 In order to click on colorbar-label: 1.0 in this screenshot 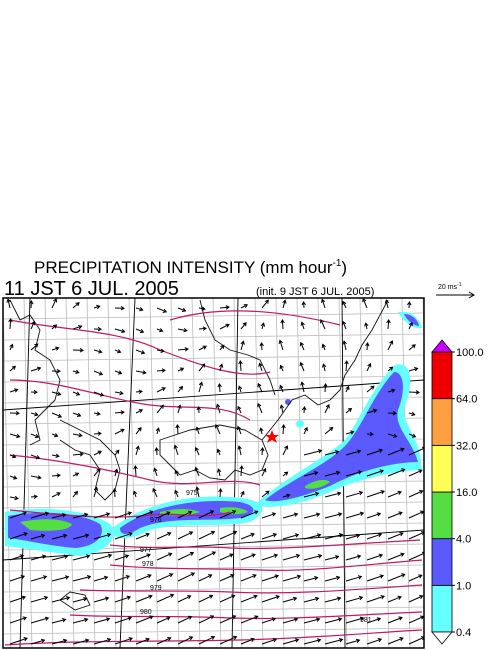, I will do `click(463, 586)`.